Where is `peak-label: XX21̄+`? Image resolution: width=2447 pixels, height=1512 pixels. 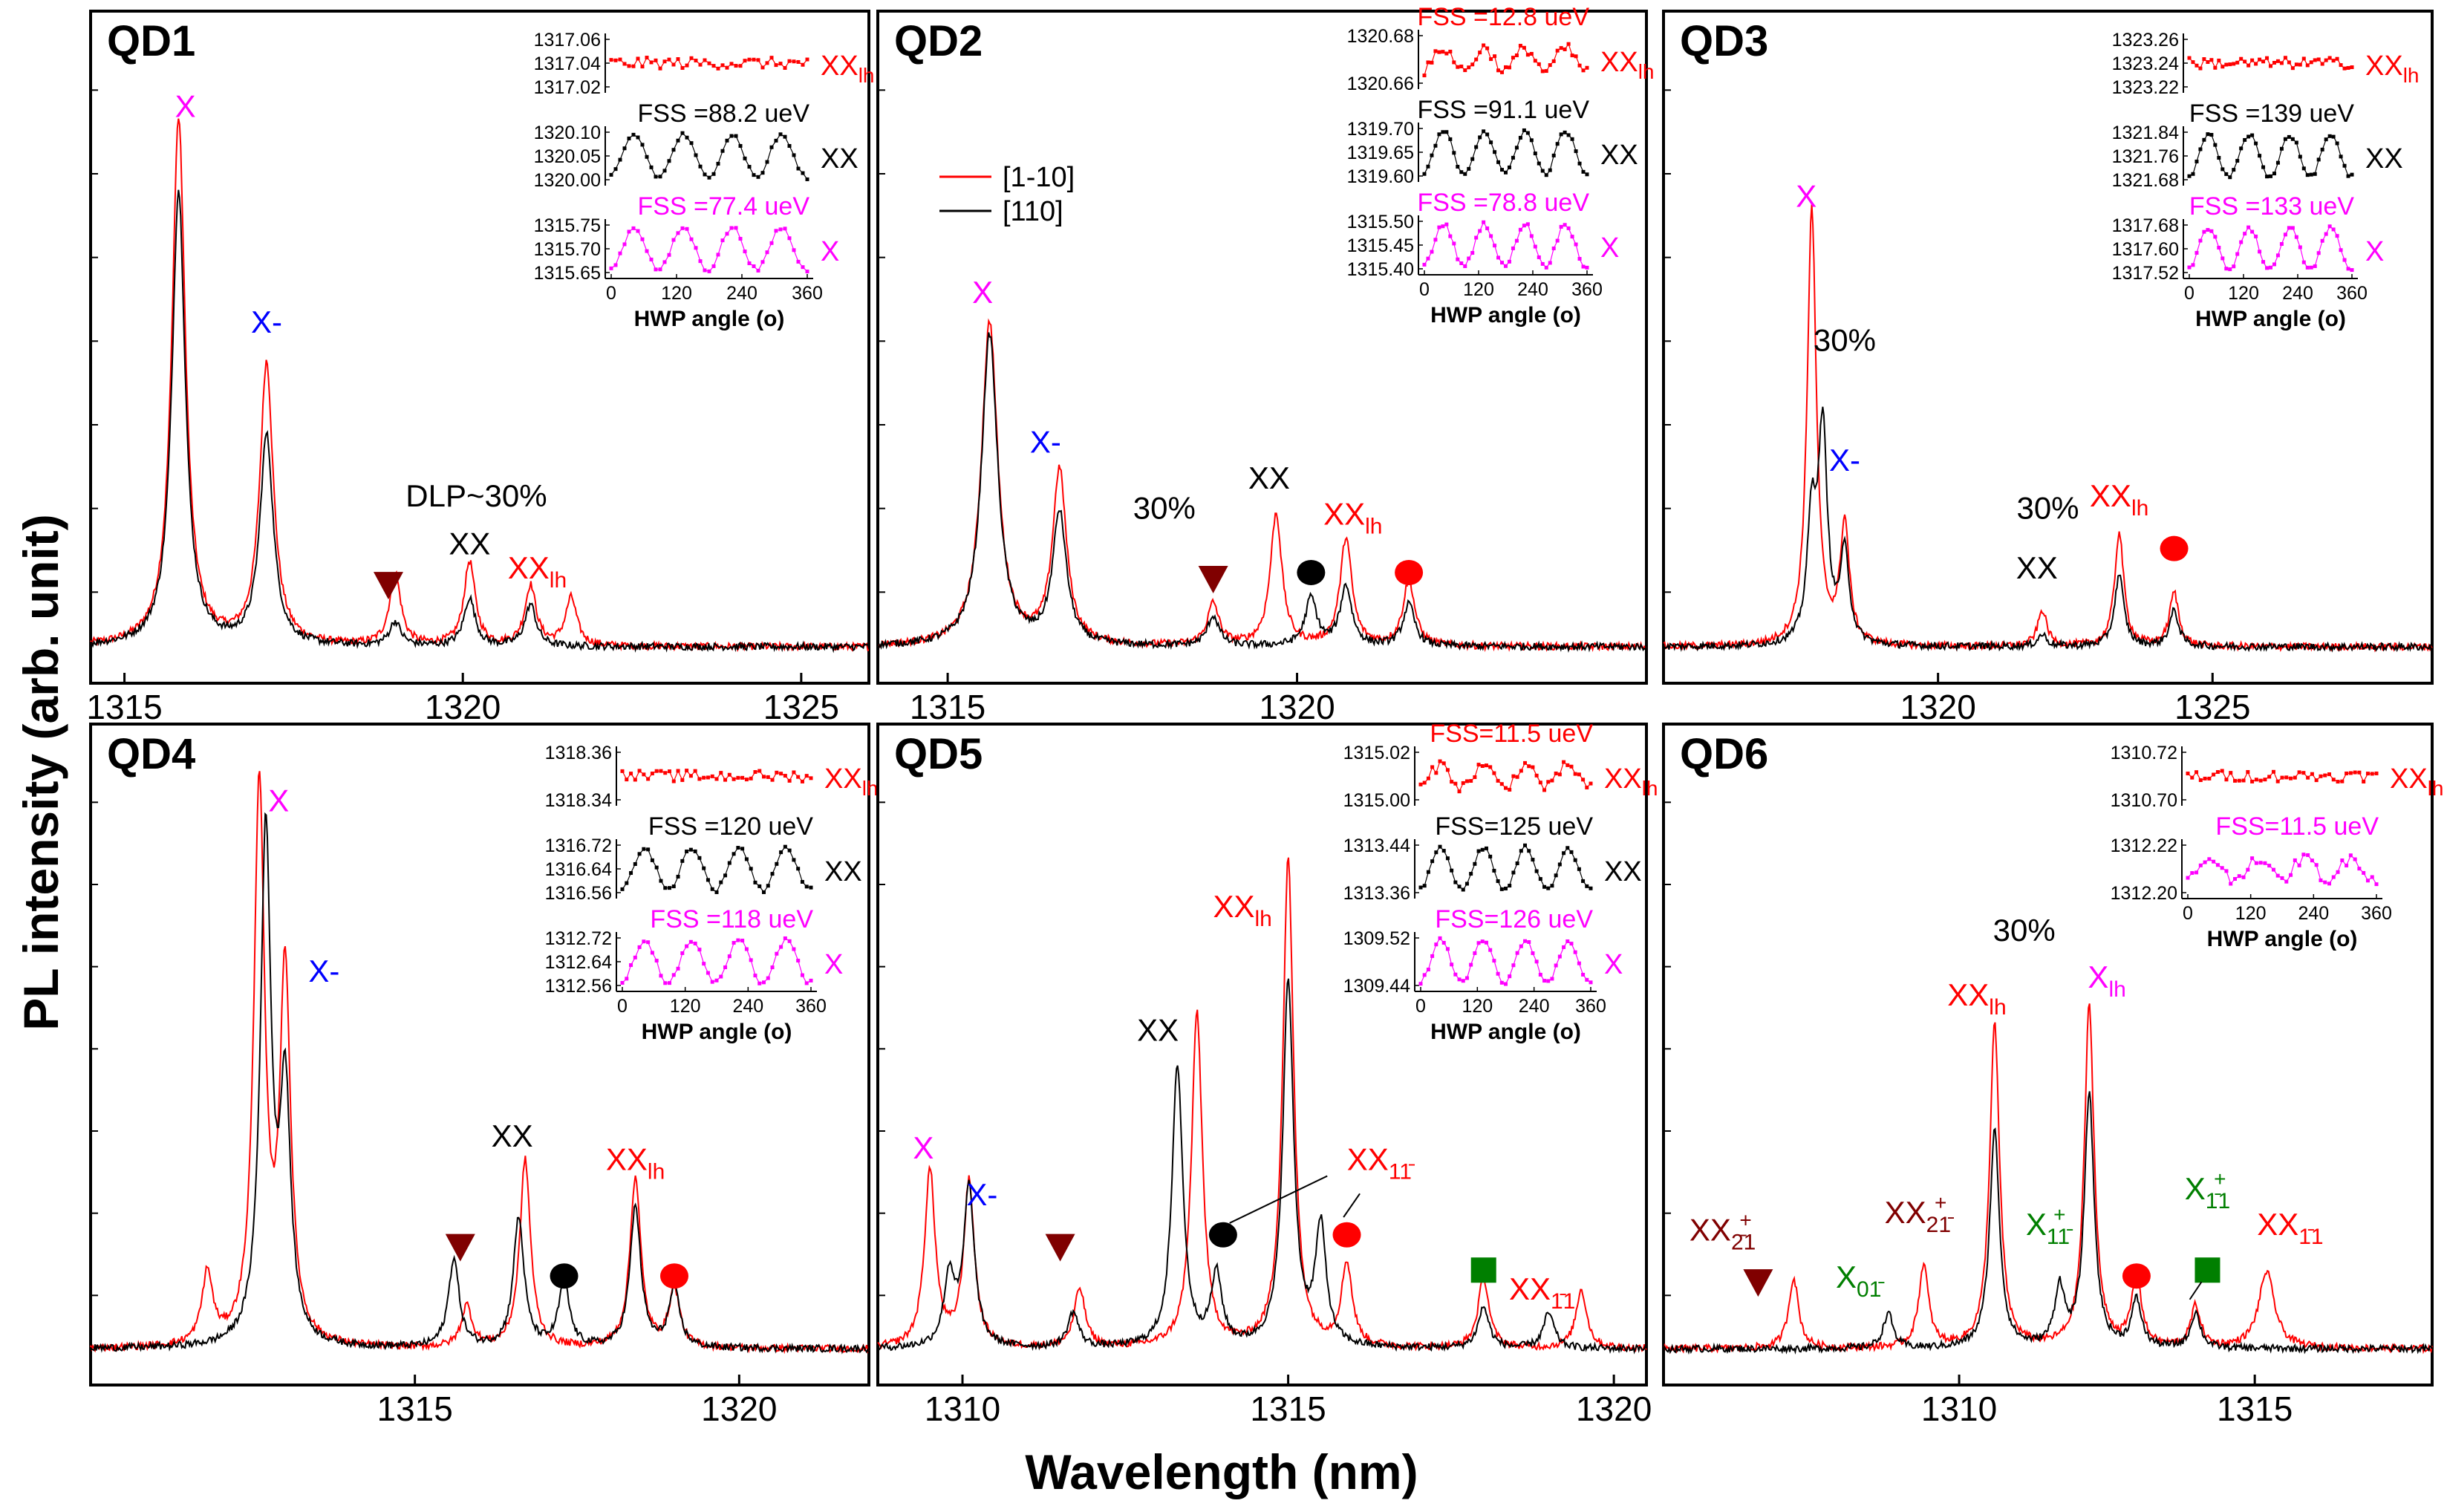
peak-label: XX21̄+ is located at coordinates (1920, 1214).